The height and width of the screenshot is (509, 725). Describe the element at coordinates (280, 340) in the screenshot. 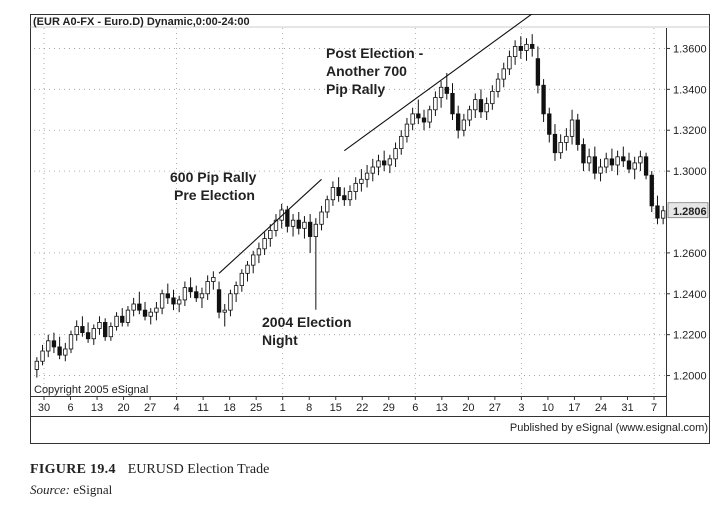

I see `annotation-night: Night` at that location.